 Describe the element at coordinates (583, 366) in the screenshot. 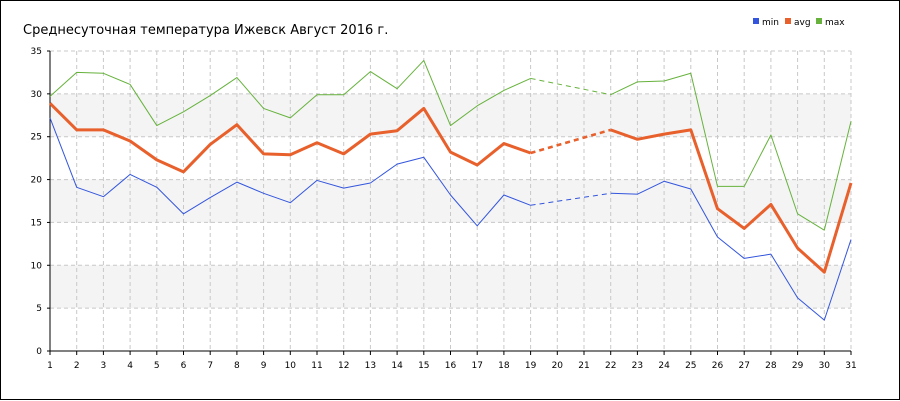

I see `x-tick-label: 21` at that location.